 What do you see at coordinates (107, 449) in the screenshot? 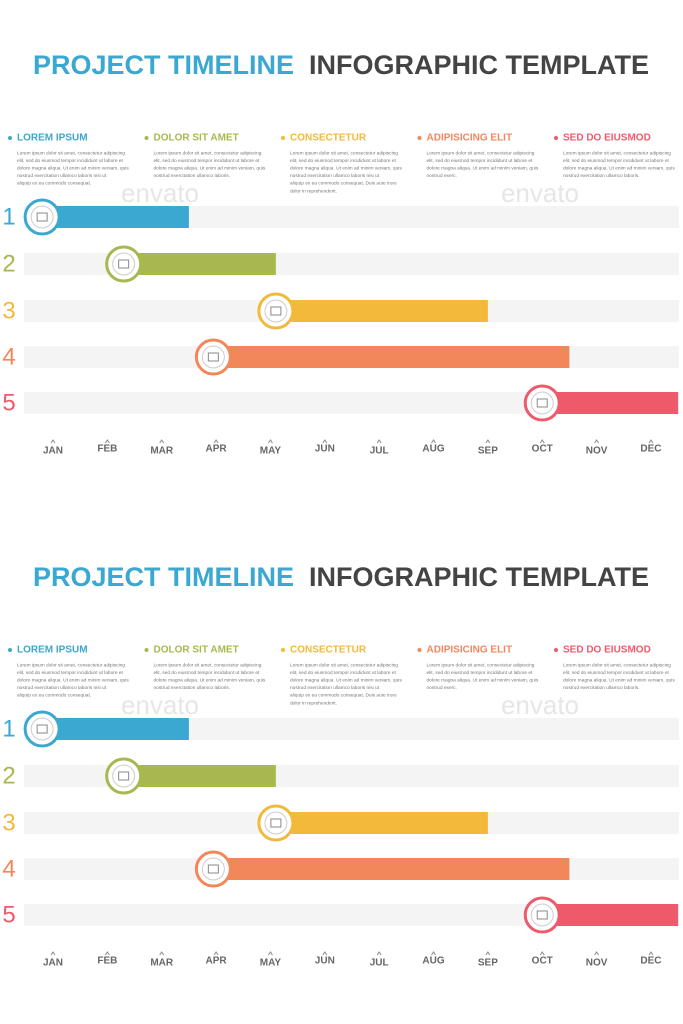
I see `month-label: FEB` at bounding box center [107, 449].